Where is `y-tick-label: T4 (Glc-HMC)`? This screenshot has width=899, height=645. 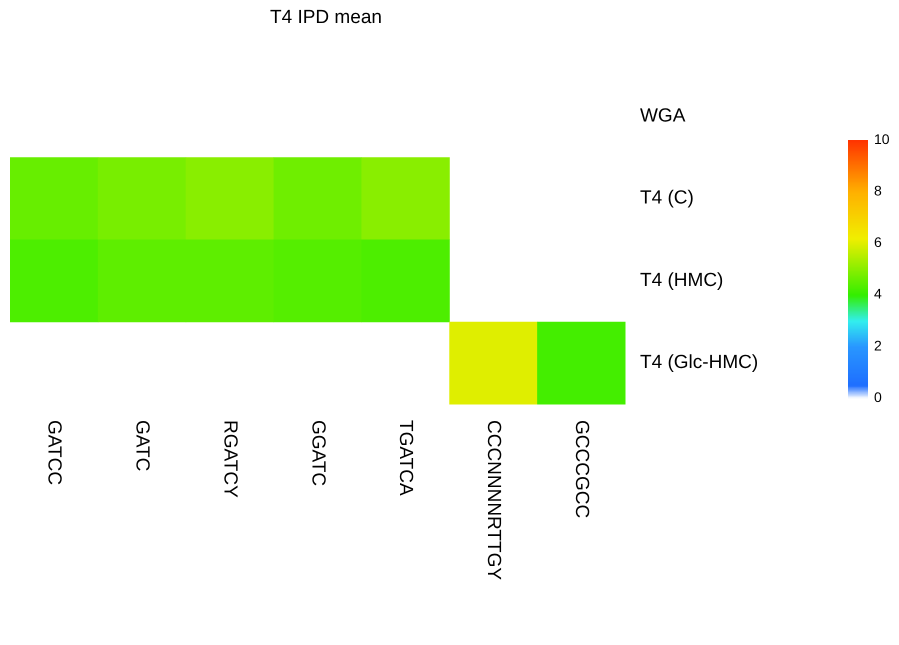 y-tick-label: T4 (Glc-HMC) is located at coordinates (699, 363).